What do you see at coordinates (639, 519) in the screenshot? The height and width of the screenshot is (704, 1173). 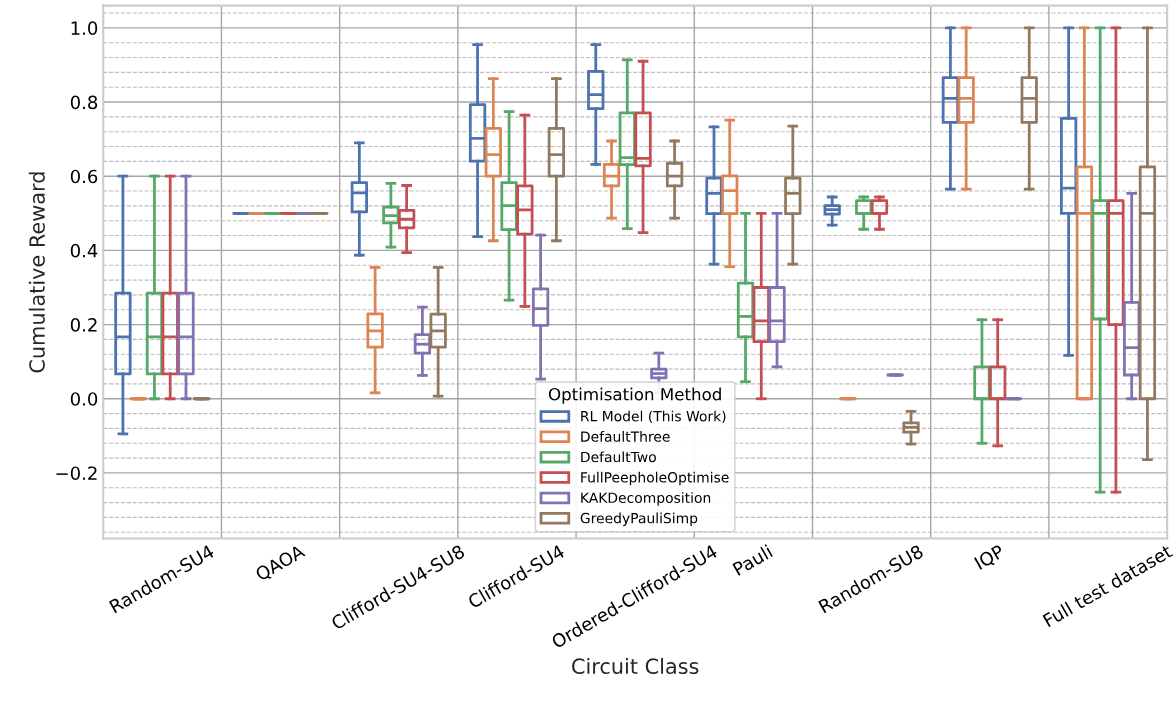 I see `legend-label: GreedyPauliSimp` at bounding box center [639, 519].